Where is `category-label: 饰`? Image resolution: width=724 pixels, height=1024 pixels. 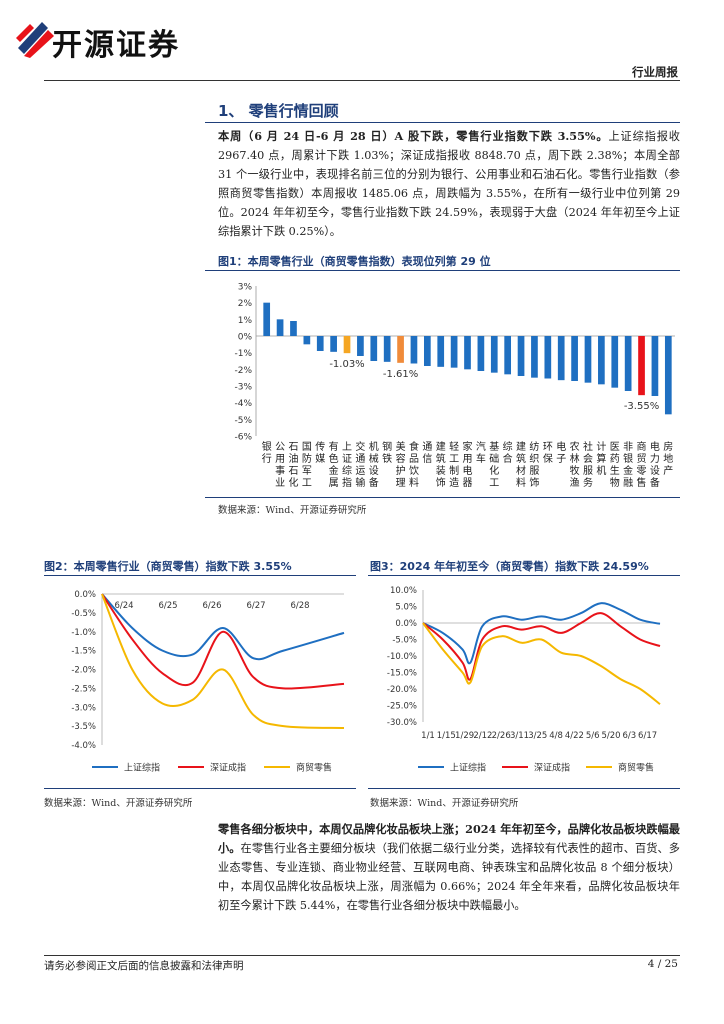 category-label: 饰 is located at coordinates (534, 482).